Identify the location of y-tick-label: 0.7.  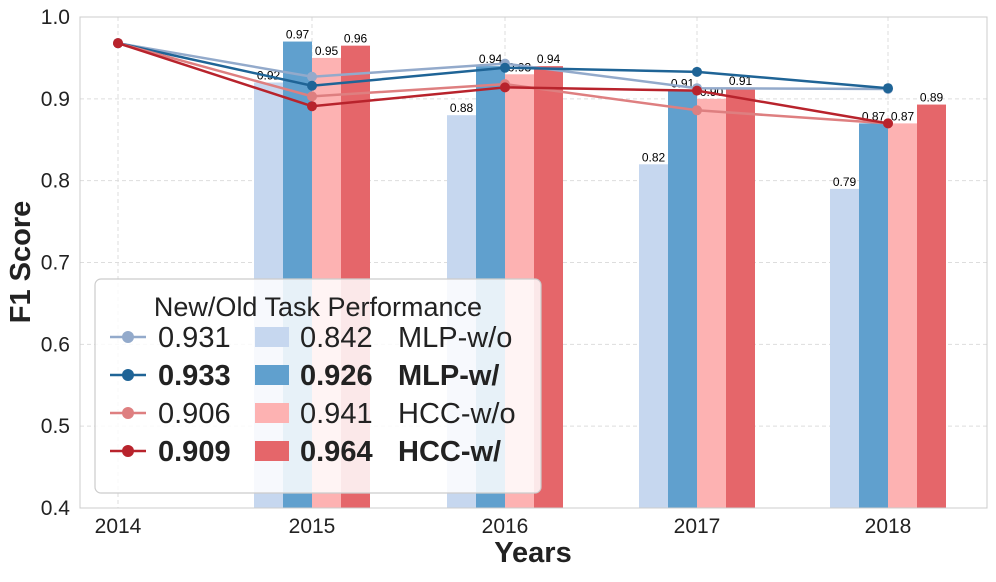
(55, 263).